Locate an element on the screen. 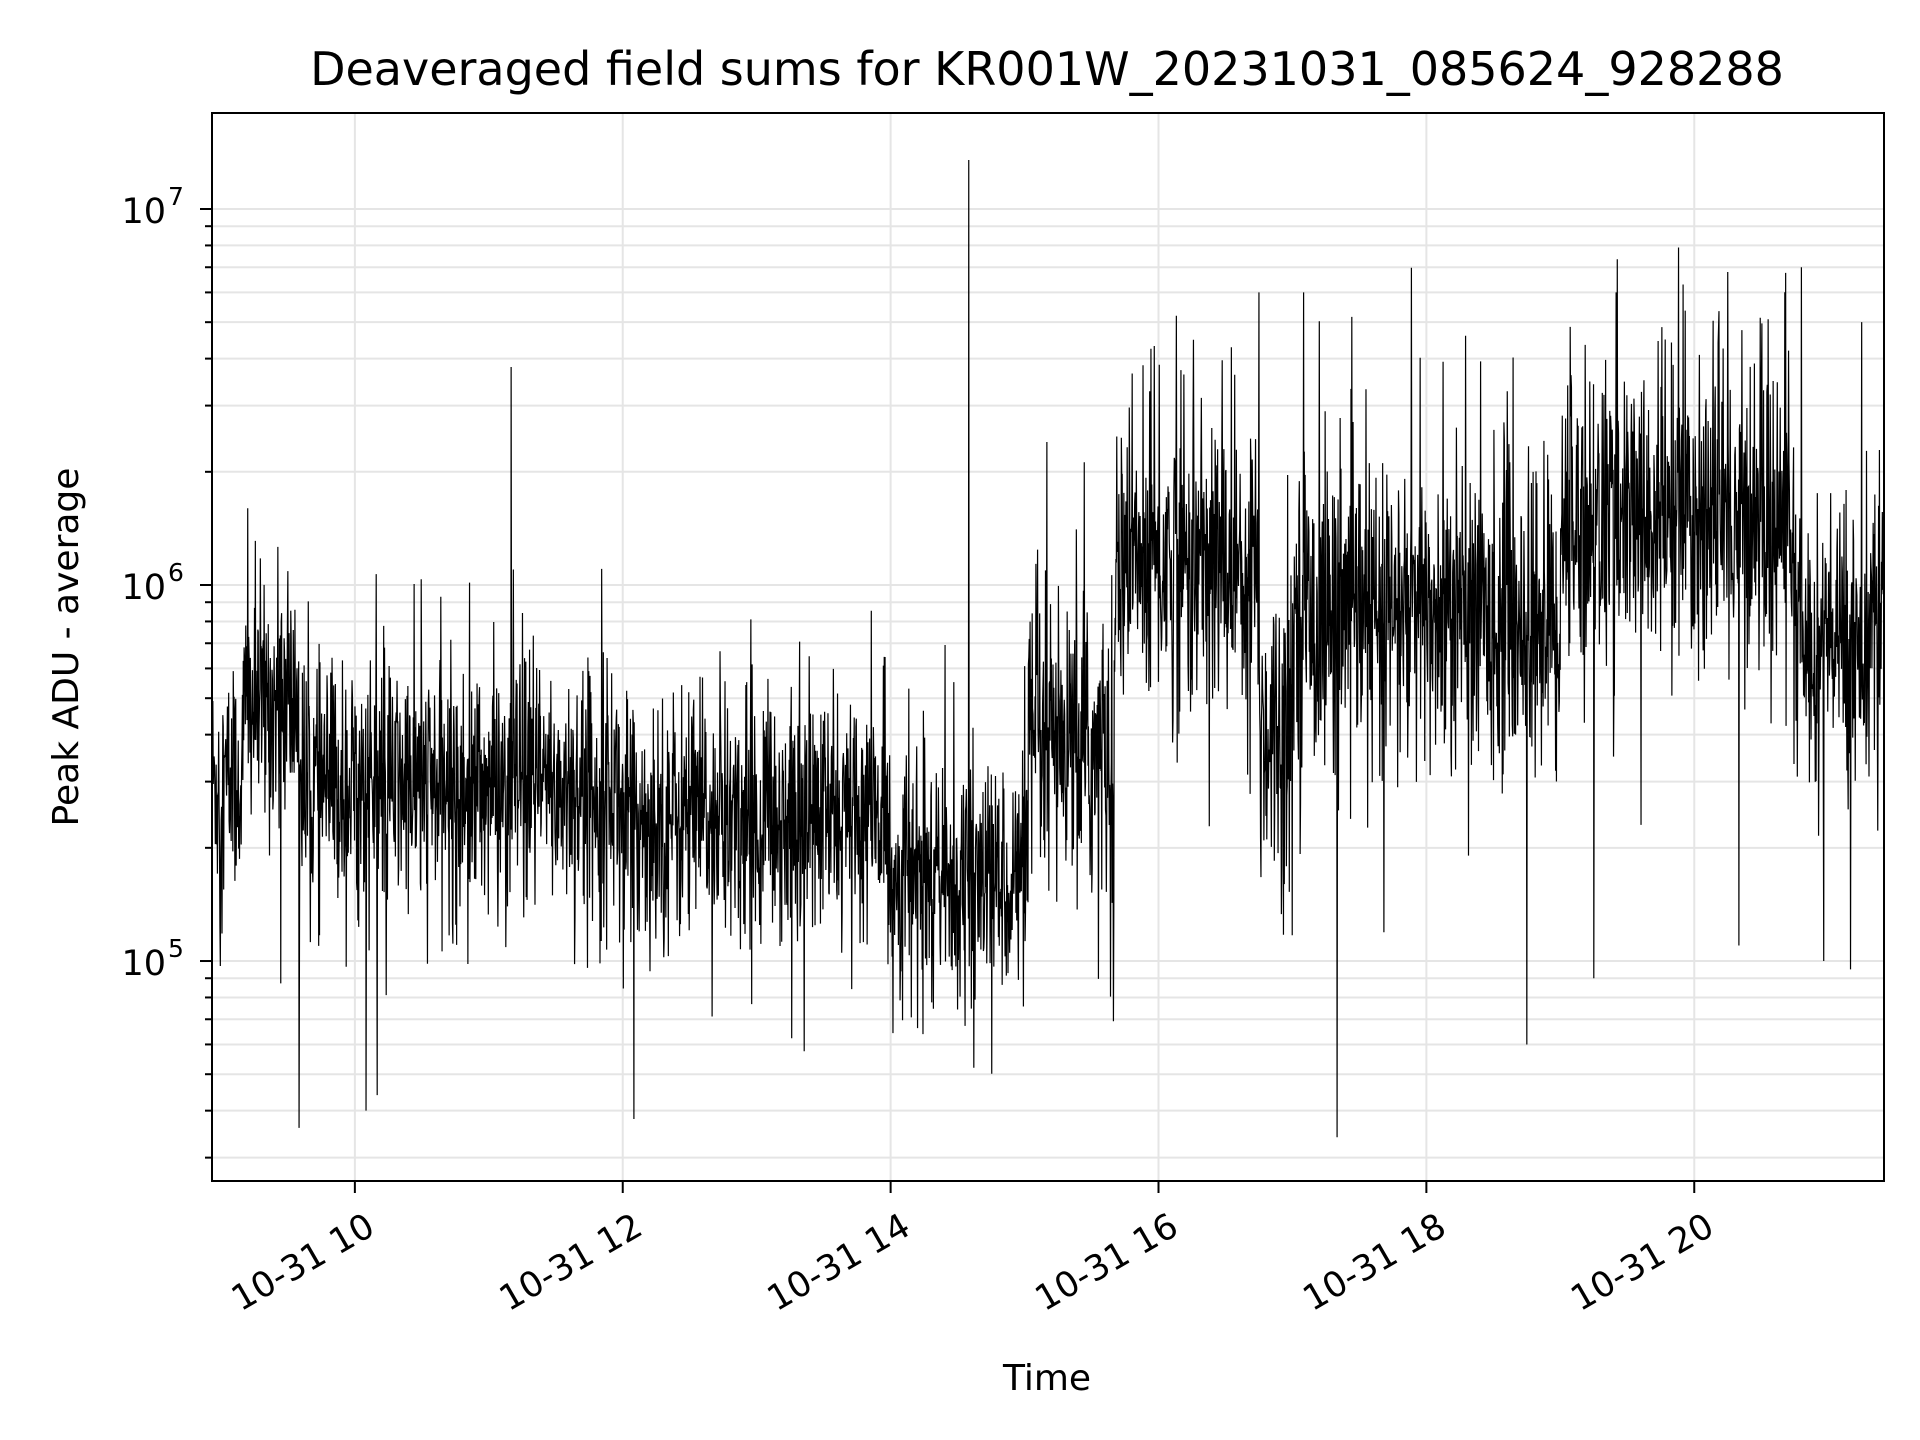 This screenshot has height=1440, width=1920. y-tick-exponent: 6 is located at coordinates (176, 572).